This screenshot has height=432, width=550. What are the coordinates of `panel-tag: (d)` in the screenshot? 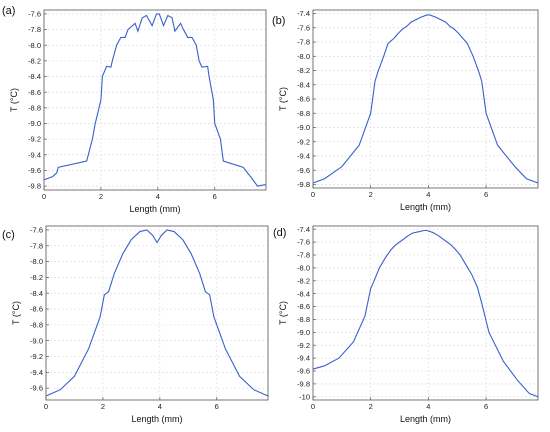 It's located at (279, 233).